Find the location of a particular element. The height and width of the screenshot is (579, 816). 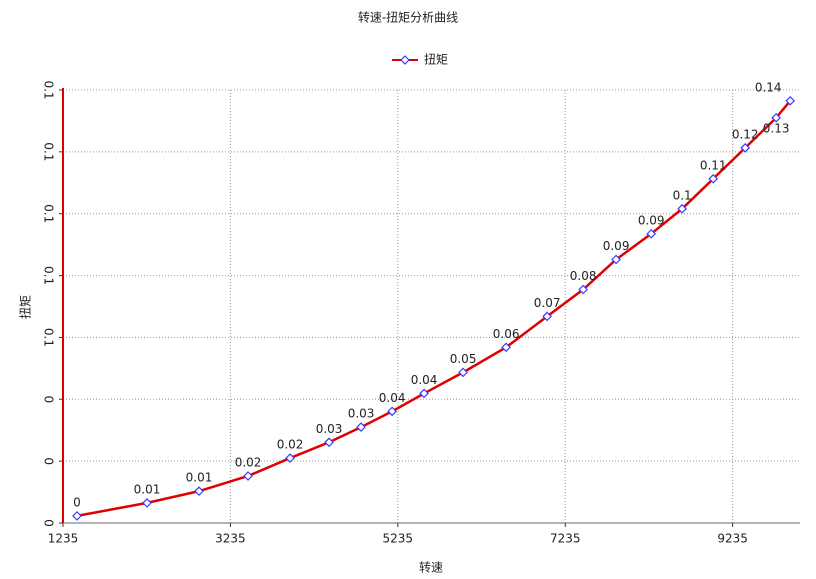

x-tick-label: 1235 is located at coordinates (63, 539).